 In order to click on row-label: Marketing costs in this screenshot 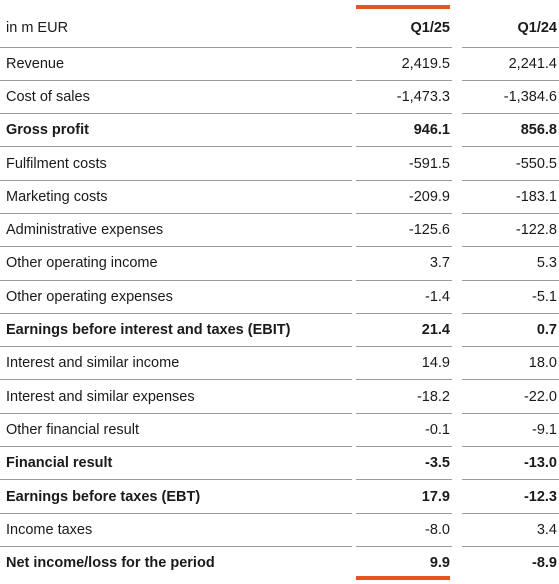, I will do `click(176, 196)`.